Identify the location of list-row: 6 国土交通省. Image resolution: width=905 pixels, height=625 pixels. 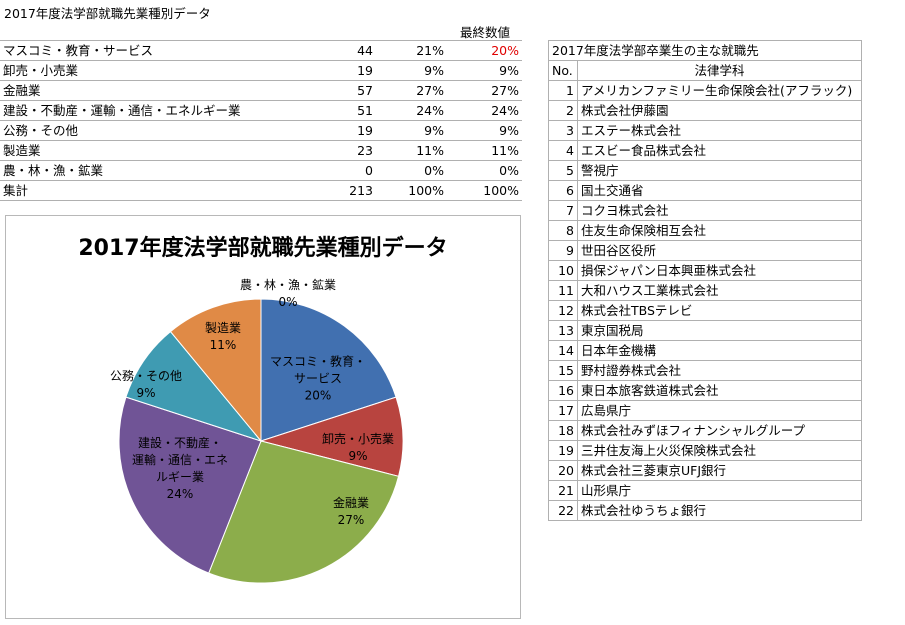
(705, 190).